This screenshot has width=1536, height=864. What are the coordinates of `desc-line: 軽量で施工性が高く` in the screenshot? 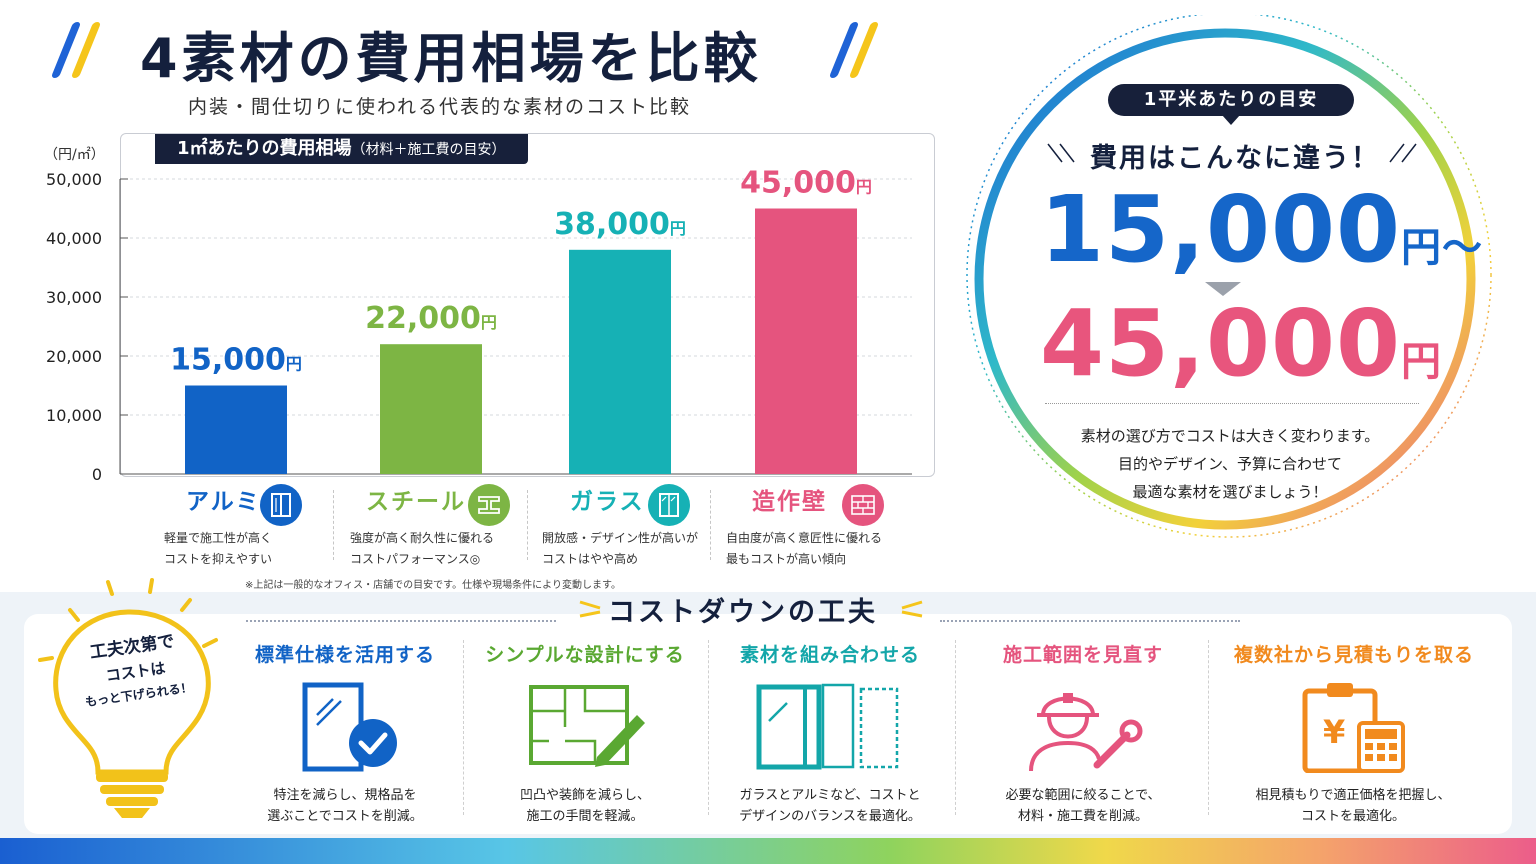 It's located at (218, 538).